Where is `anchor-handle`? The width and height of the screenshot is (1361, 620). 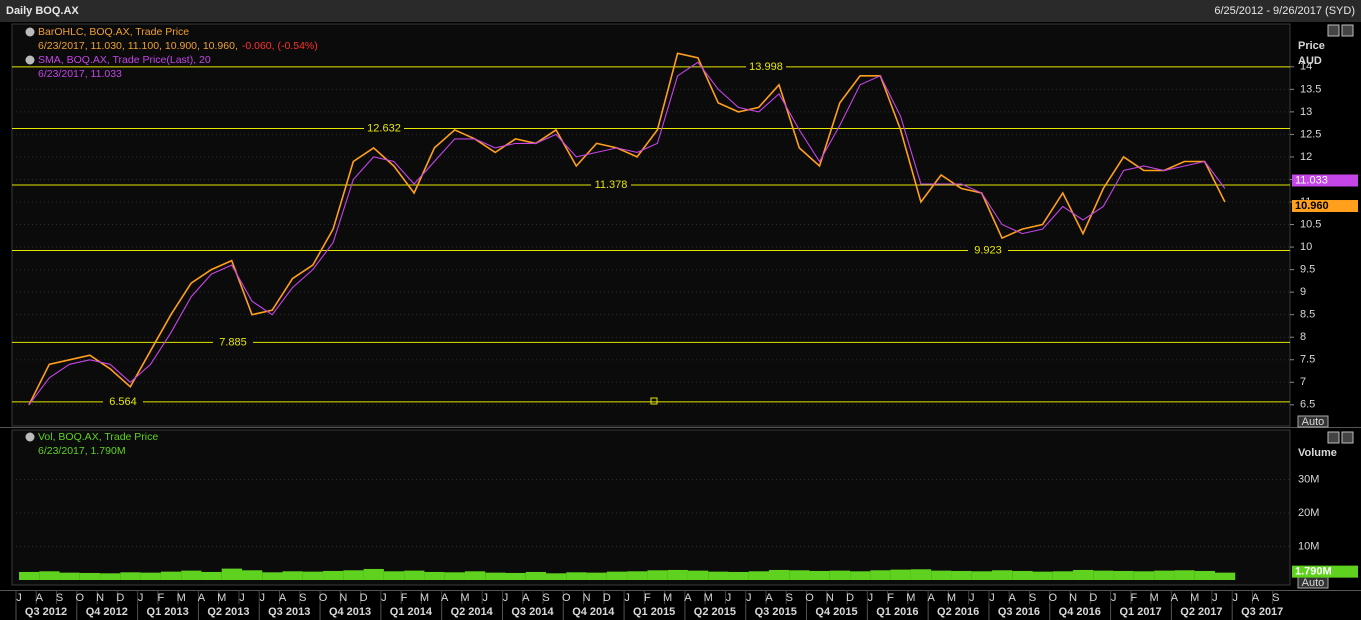 anchor-handle is located at coordinates (654, 401).